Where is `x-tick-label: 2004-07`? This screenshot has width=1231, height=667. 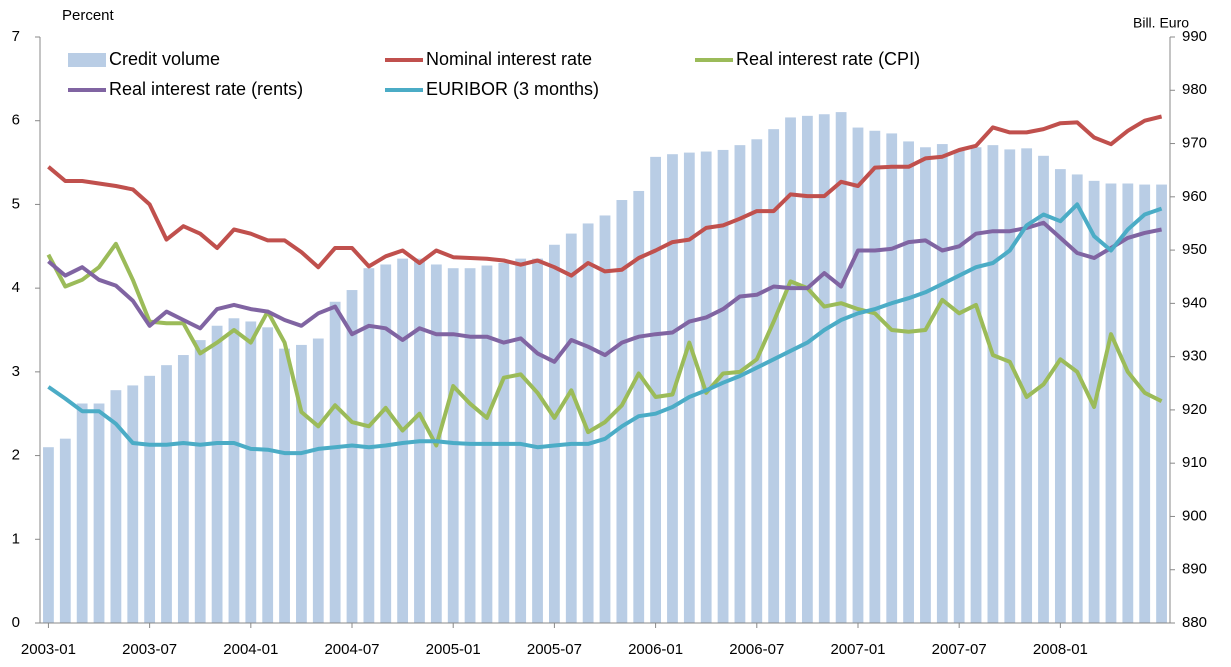
x-tick-label: 2004-07 is located at coordinates (351, 649).